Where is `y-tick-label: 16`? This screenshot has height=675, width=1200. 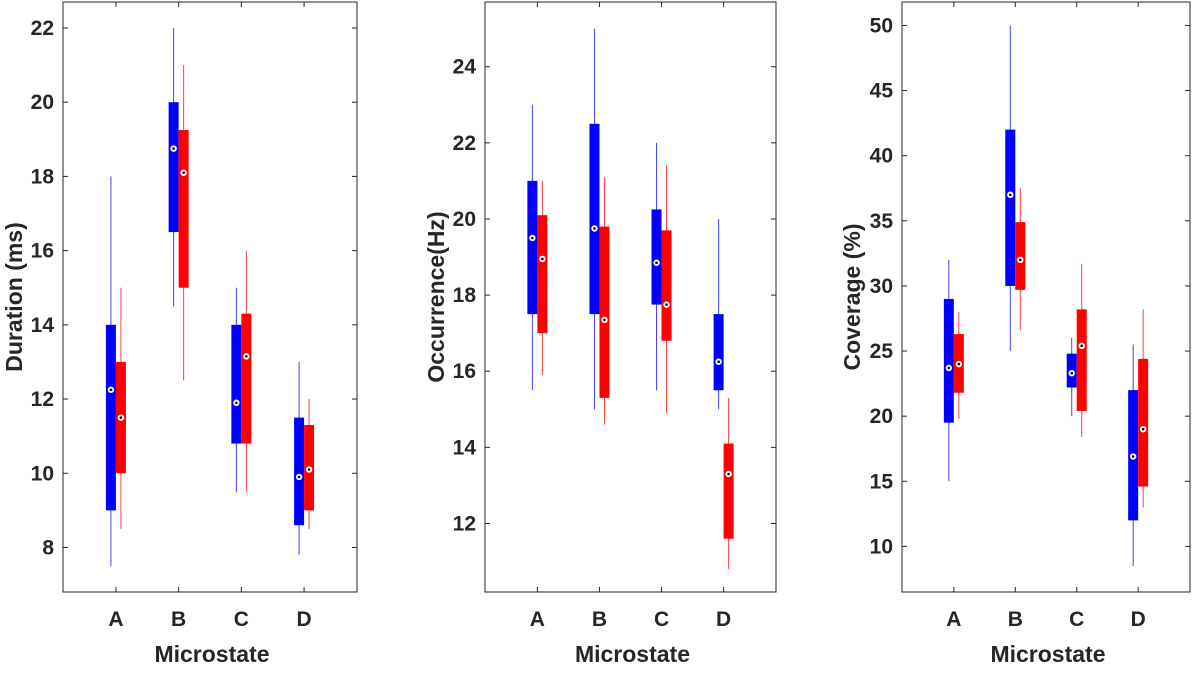
y-tick-label: 16 is located at coordinates (42, 251).